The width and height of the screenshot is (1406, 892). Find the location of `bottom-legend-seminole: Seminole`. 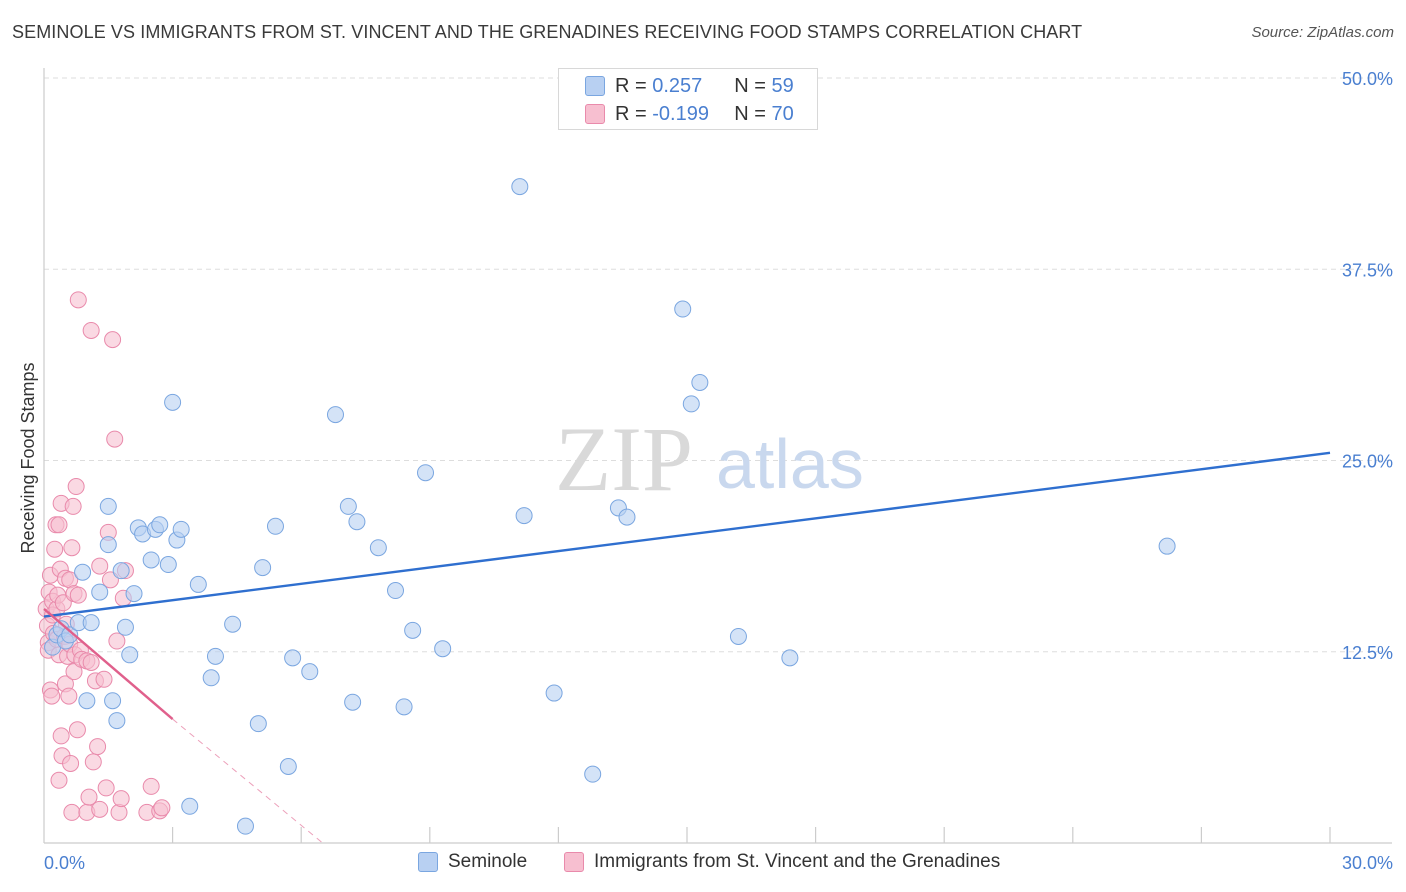

bottom-legend-seminole: Seminole is located at coordinates (472, 862).